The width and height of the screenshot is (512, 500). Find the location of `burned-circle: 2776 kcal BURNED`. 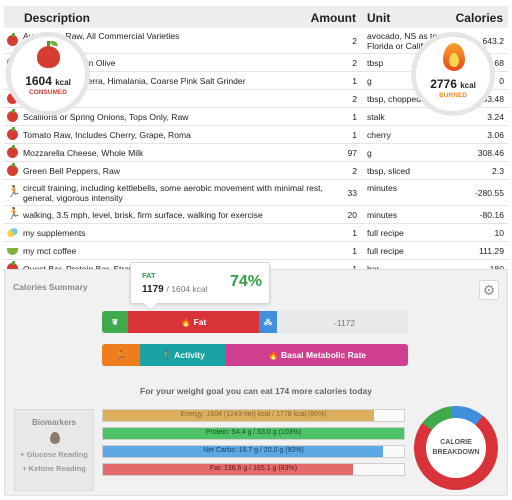

burned-circle: 2776 kcal BURNED is located at coordinates (453, 74).